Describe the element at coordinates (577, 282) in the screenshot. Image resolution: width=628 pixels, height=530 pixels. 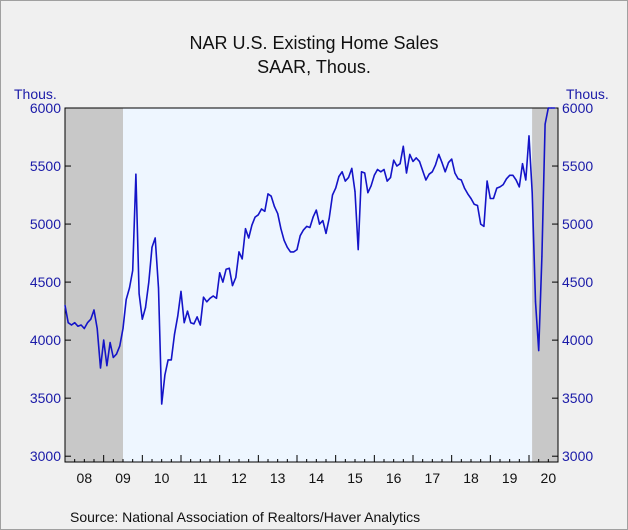
I see `y-tick-label-right: 4500` at that location.